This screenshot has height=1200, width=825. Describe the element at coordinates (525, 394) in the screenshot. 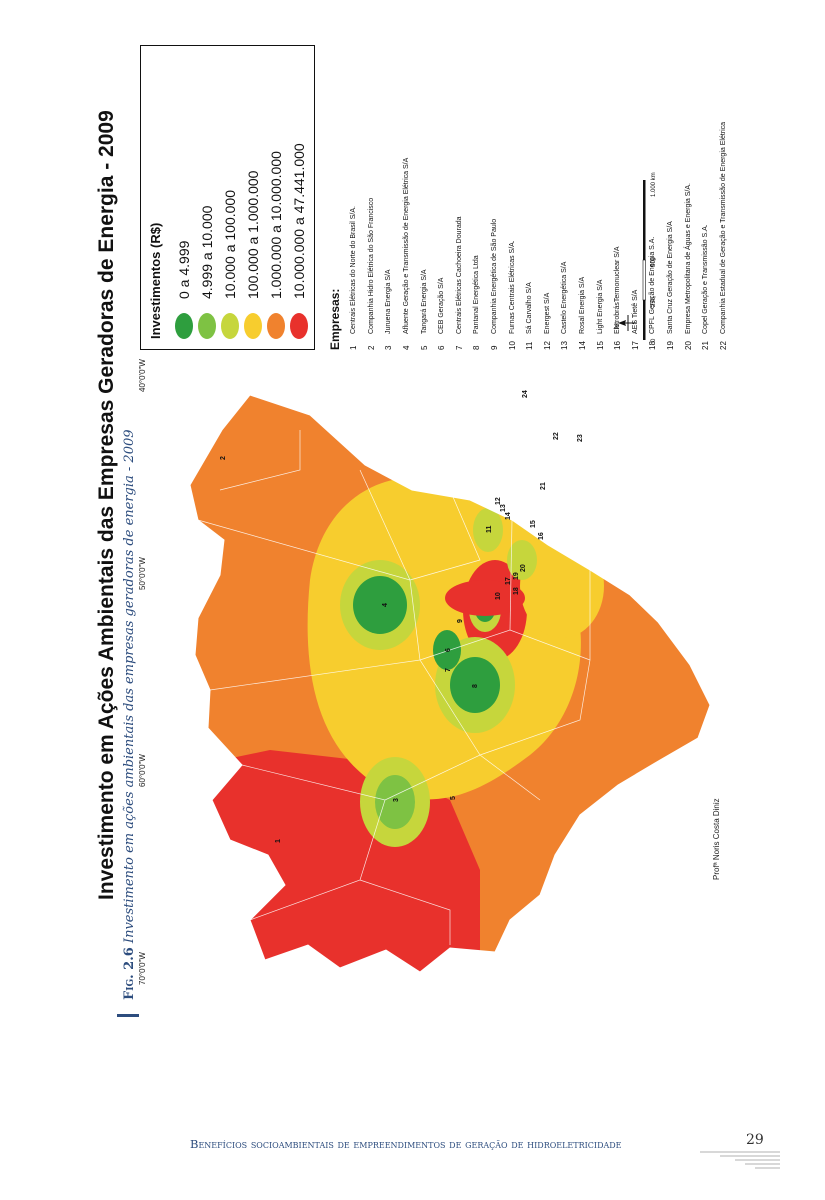

I see `map-label: 24` at that location.